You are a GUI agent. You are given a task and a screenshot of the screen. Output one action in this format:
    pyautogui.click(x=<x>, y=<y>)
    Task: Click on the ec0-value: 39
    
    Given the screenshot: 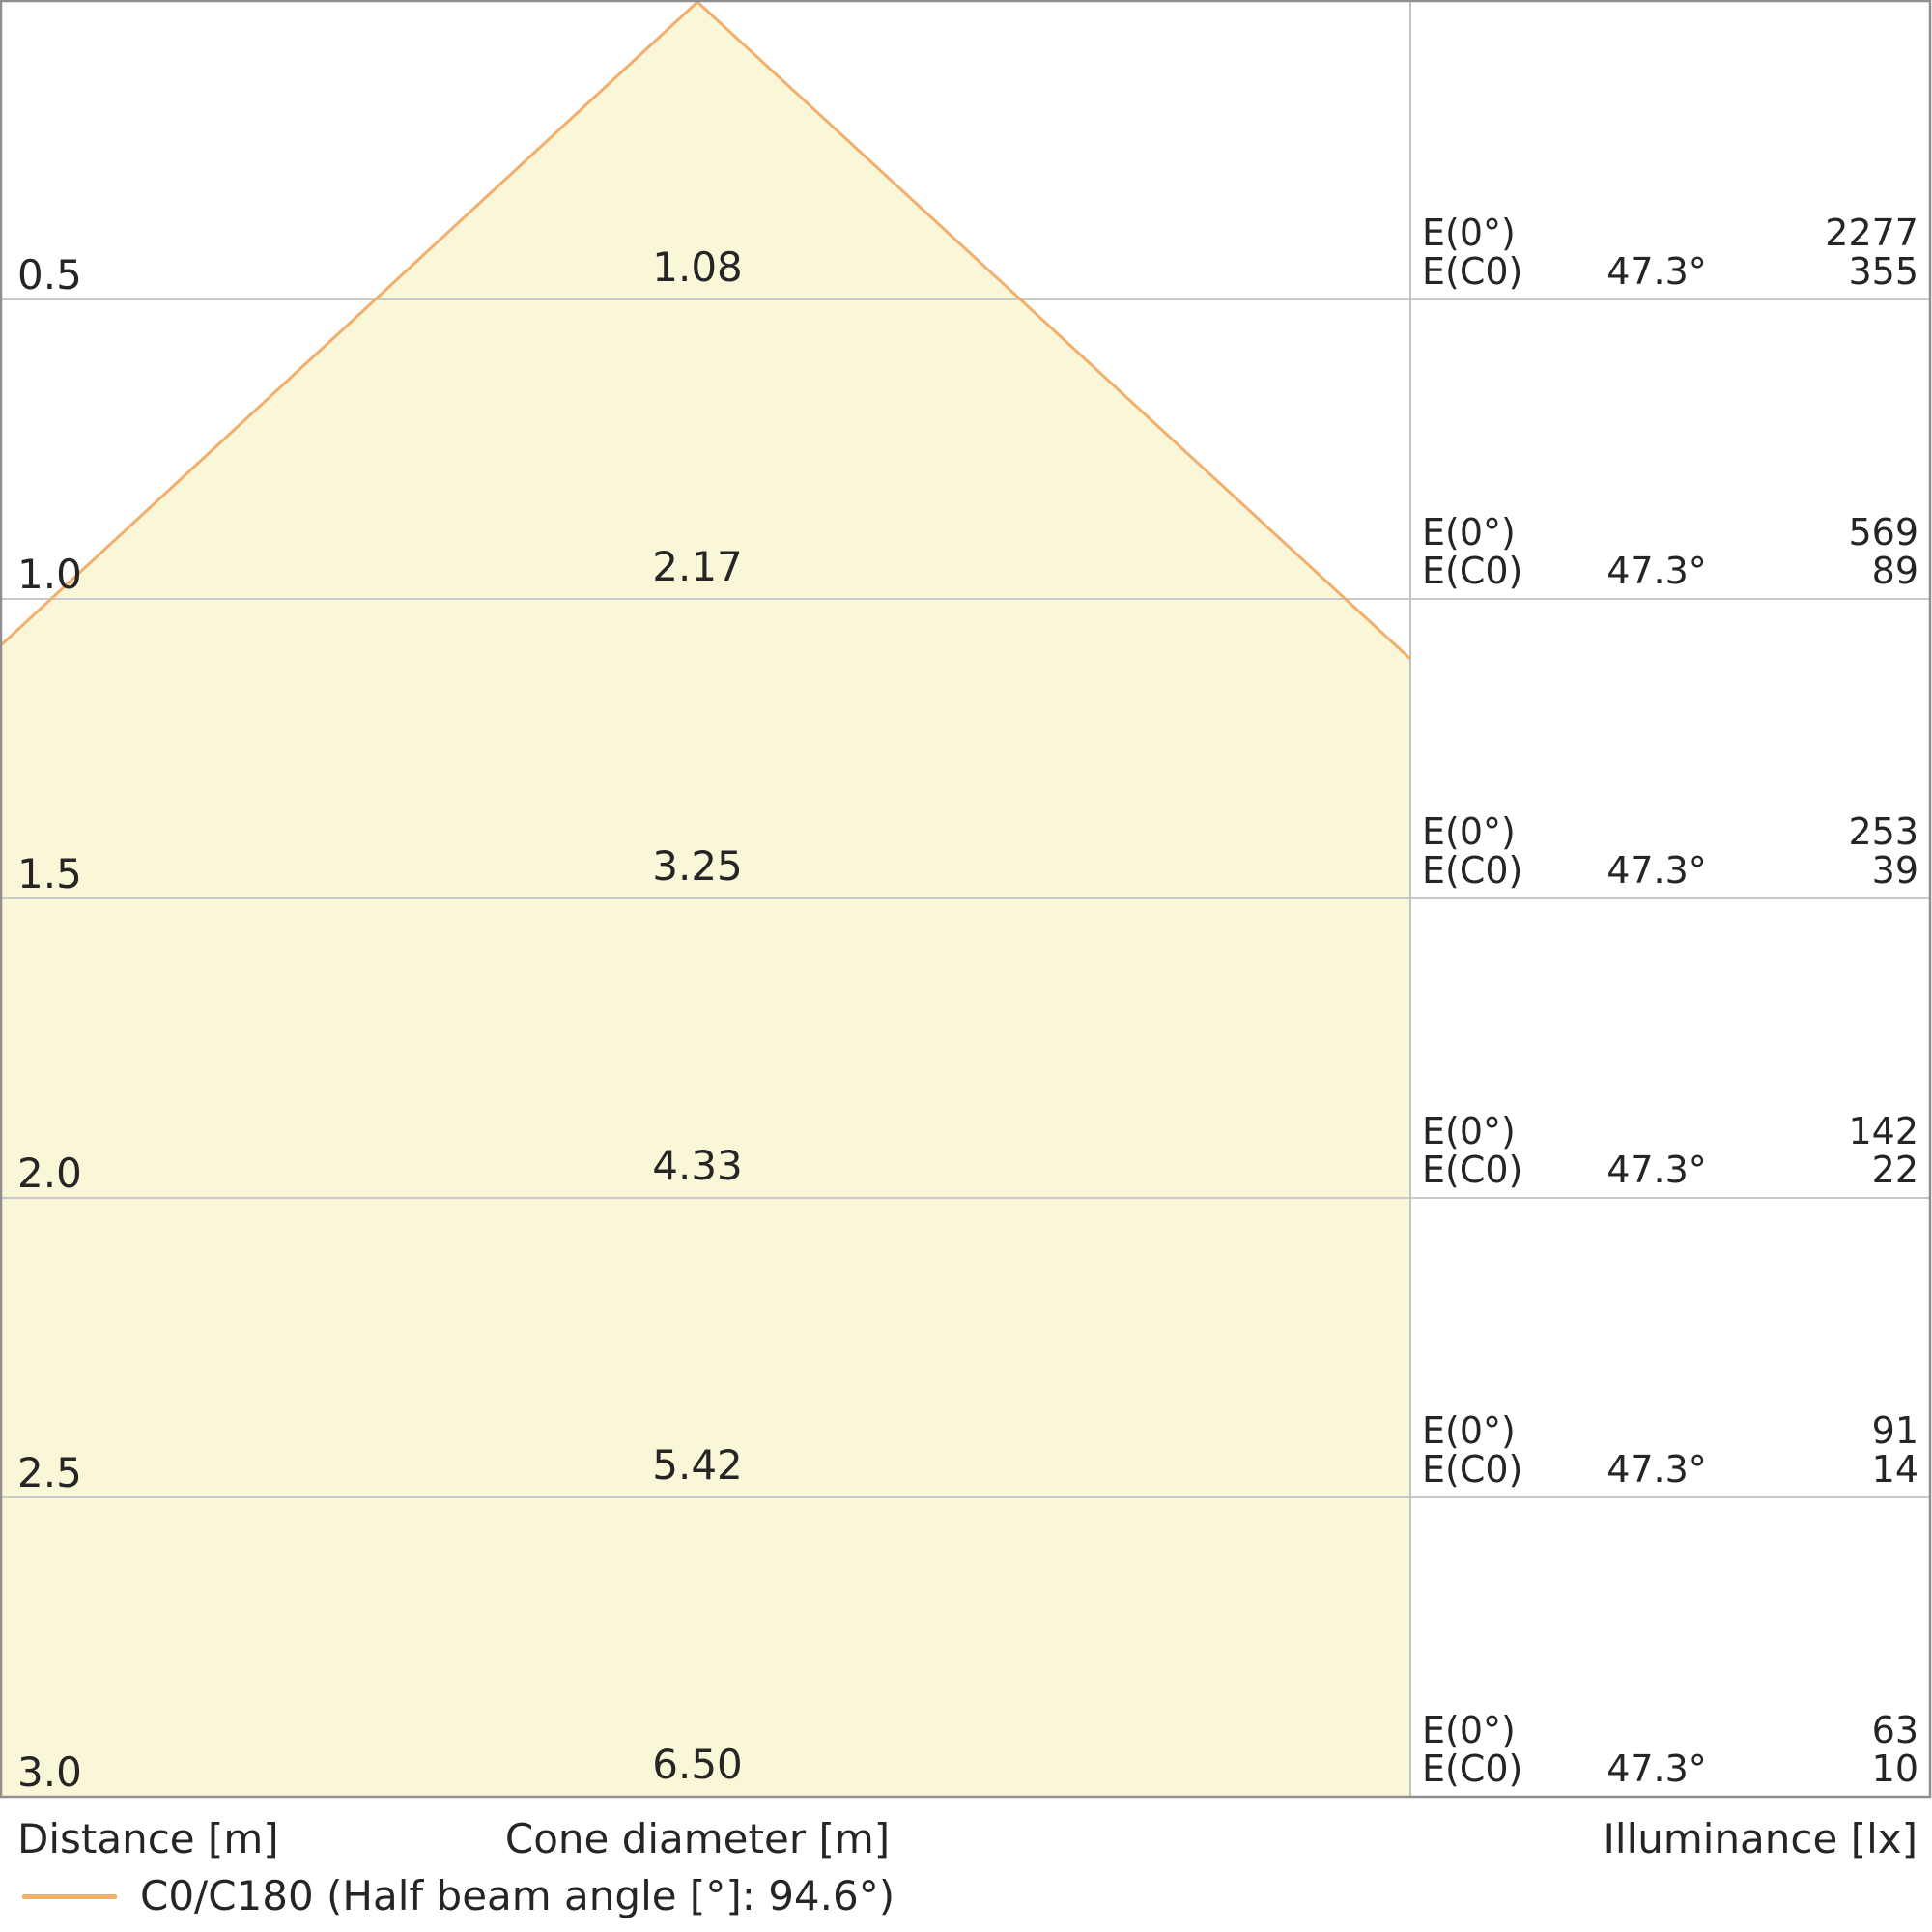 What is the action you would take?
    pyautogui.click(x=1894, y=870)
    